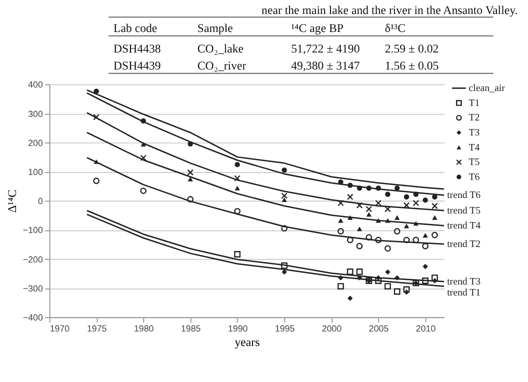  What do you see at coordinates (395, 27) in the screenshot?
I see `text: δ¹³C` at bounding box center [395, 27].